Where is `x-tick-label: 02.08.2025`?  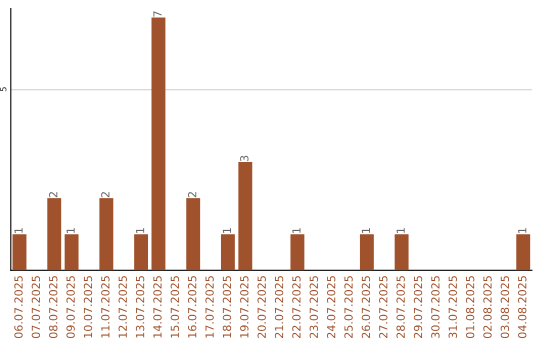
x-tick-label: 02.08.2025 is located at coordinates (487, 307).